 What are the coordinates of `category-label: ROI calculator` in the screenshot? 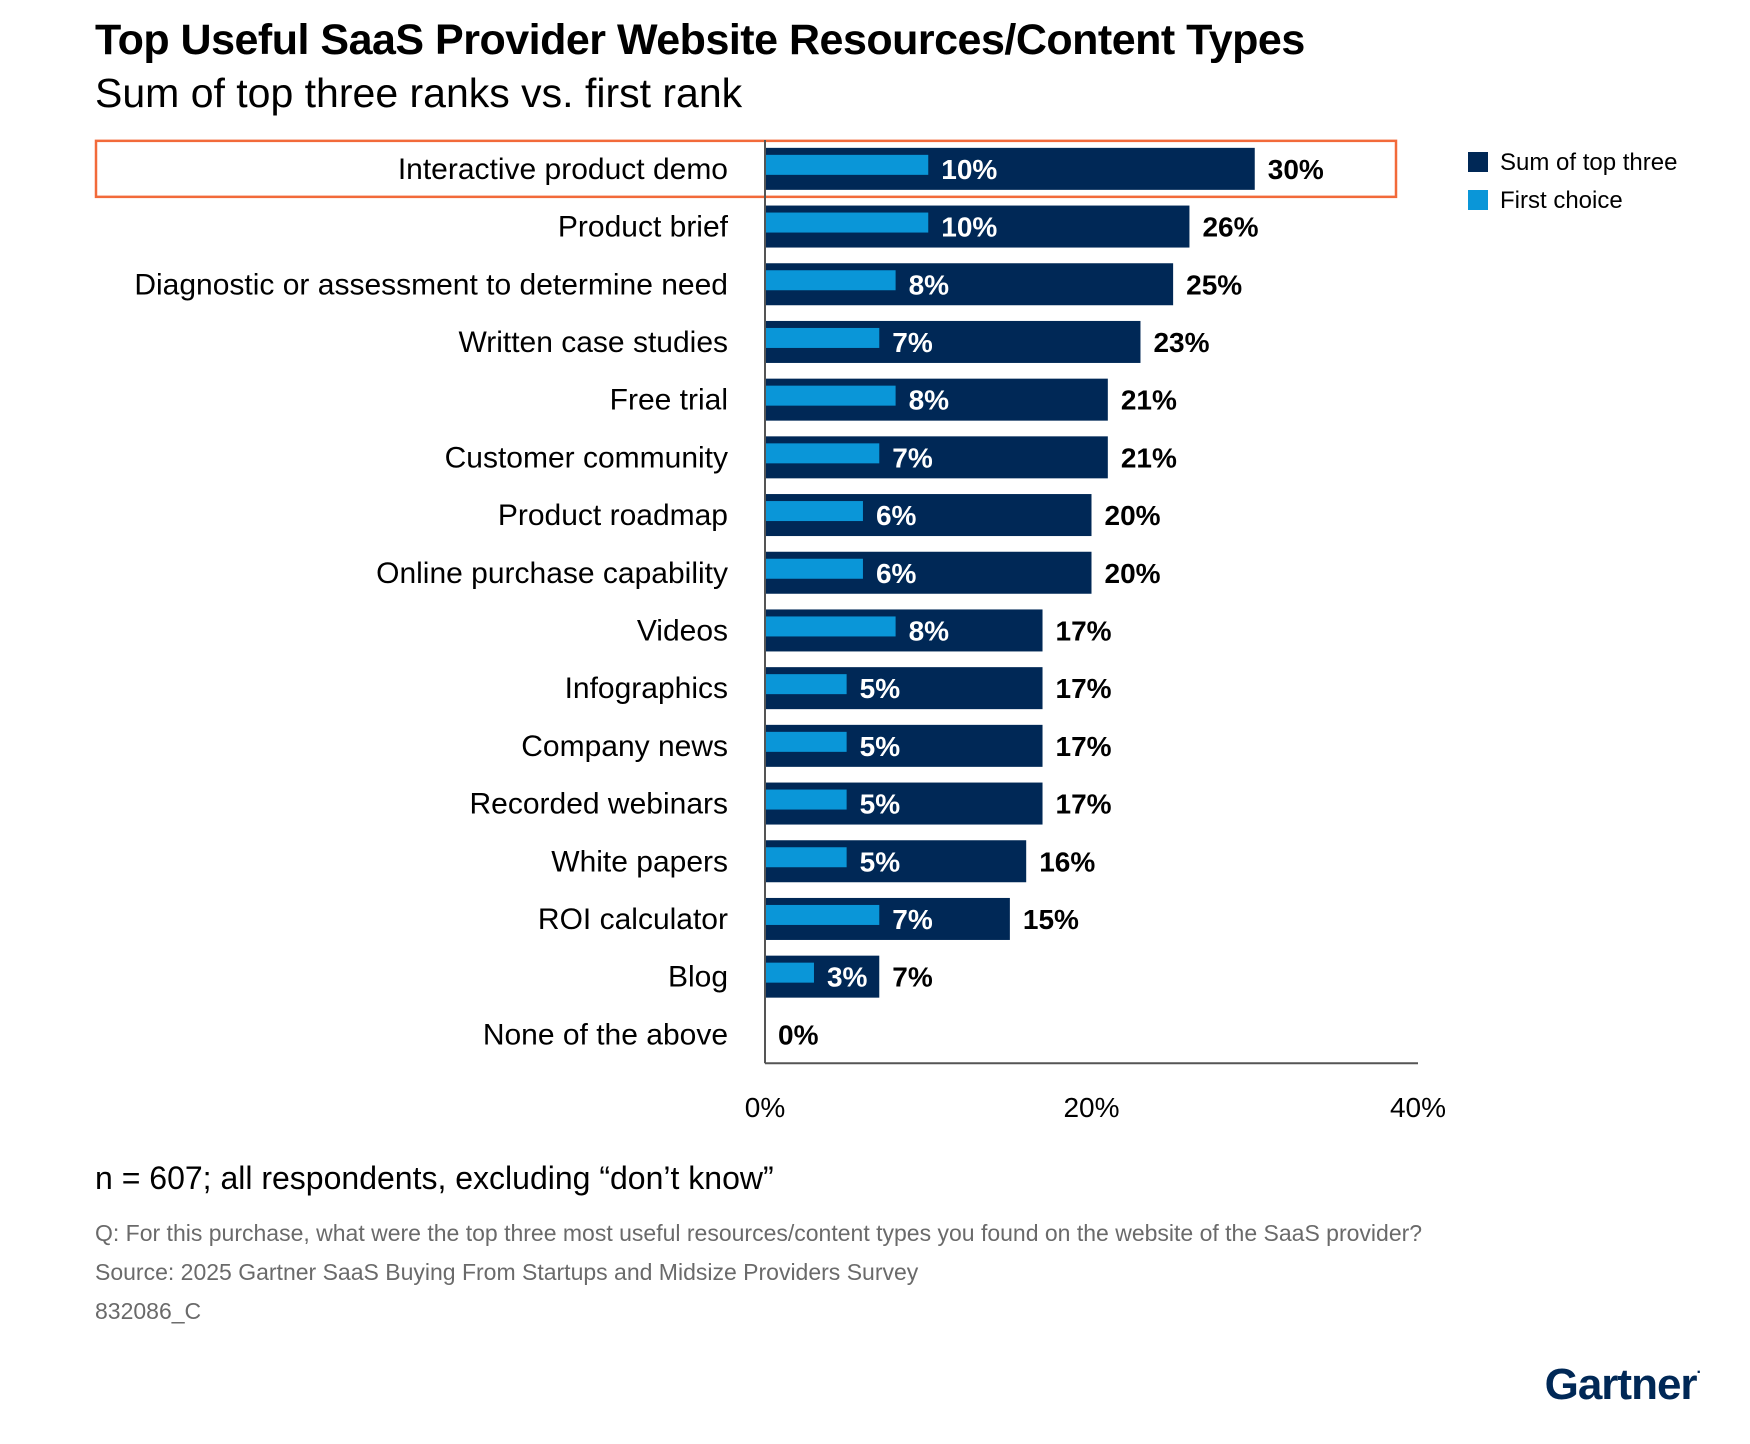 It's located at (633, 919).